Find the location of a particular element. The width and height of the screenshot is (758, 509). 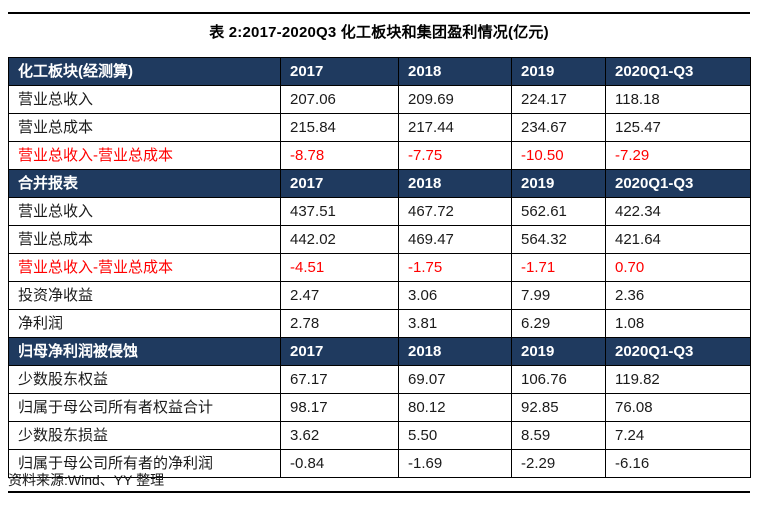

value-cell: -8.78 is located at coordinates (339, 155).